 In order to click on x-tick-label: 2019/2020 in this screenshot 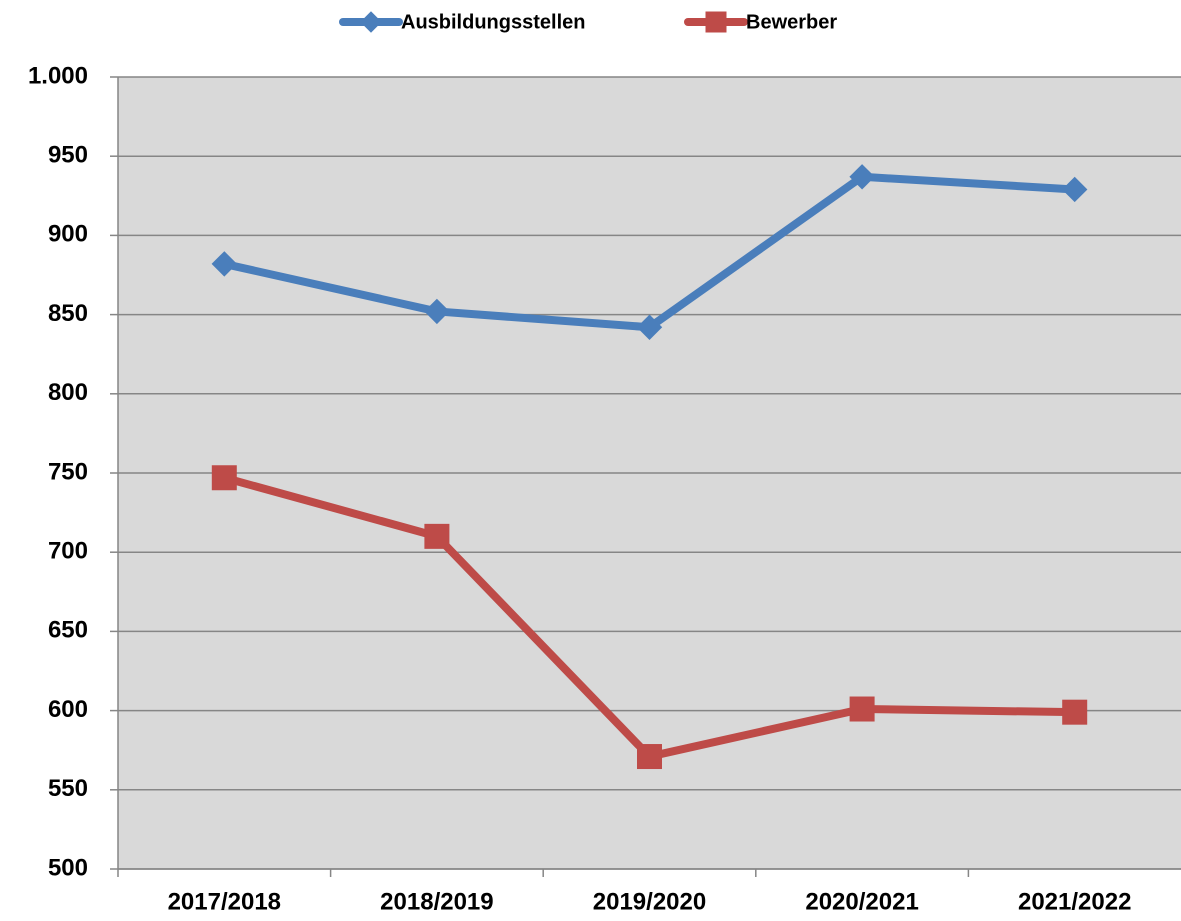, I will do `click(649, 901)`.